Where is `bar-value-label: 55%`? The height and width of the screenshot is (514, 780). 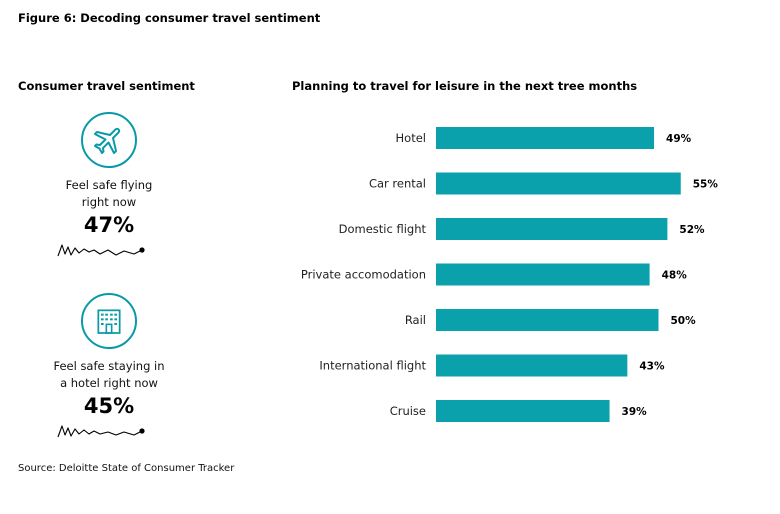
bar-value-label: 55% is located at coordinates (706, 185).